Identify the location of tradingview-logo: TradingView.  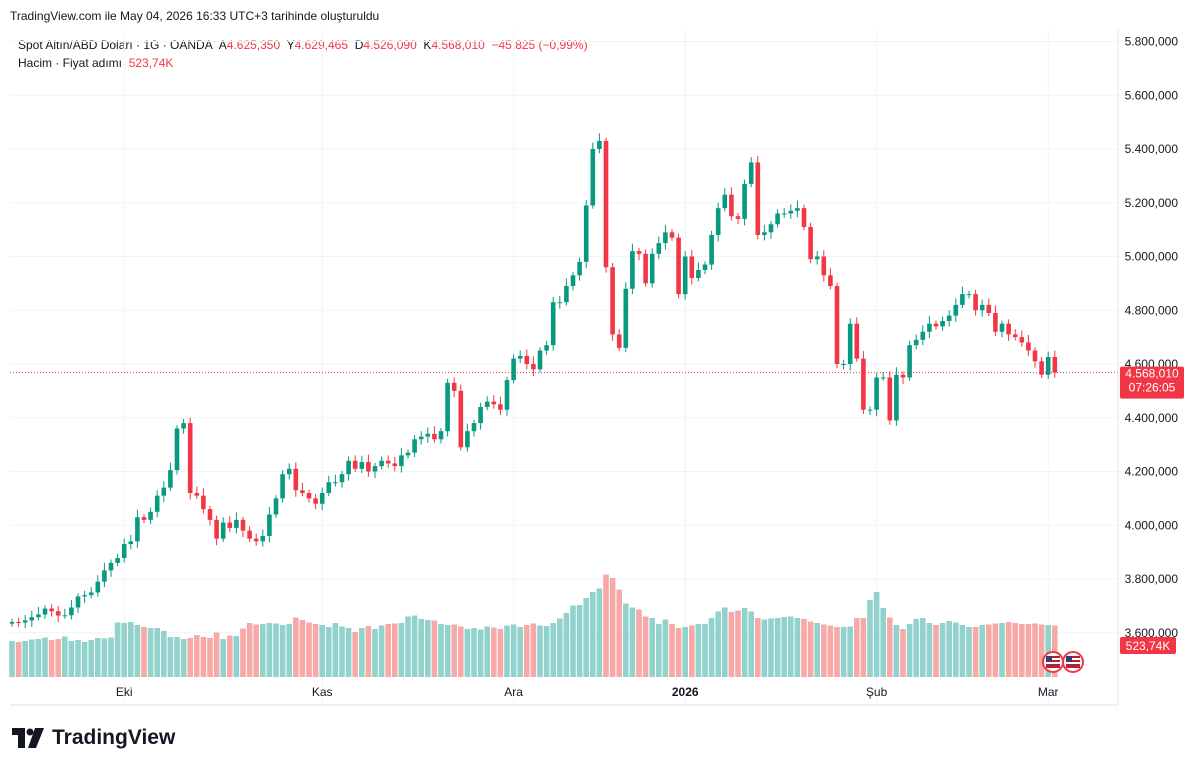
(93, 738).